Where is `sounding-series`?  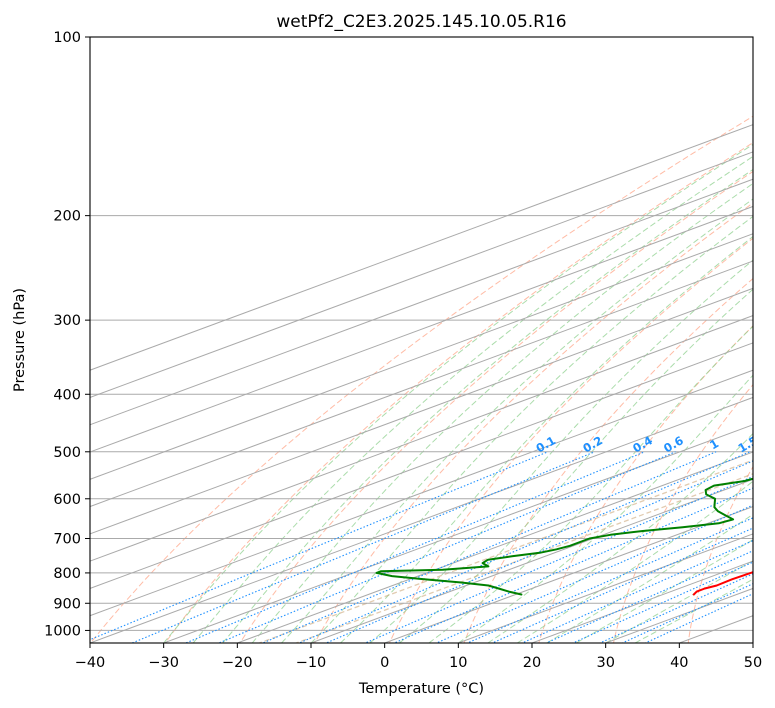 sounding-series is located at coordinates (564, 536).